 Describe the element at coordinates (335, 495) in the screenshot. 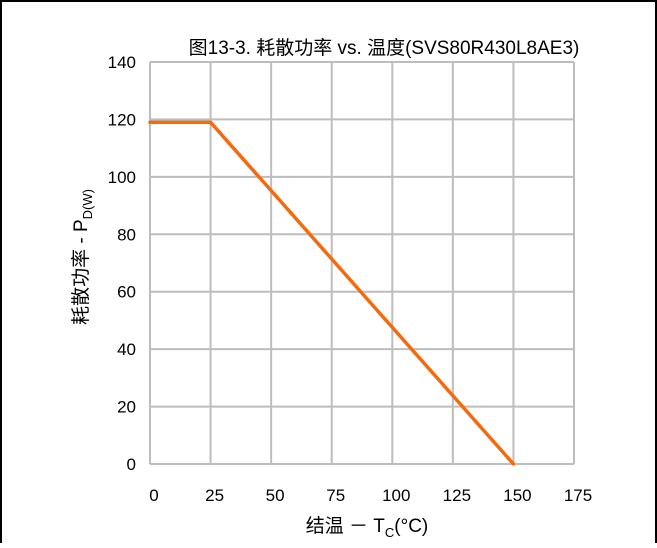

I see `x-tick-label-75: 75` at that location.